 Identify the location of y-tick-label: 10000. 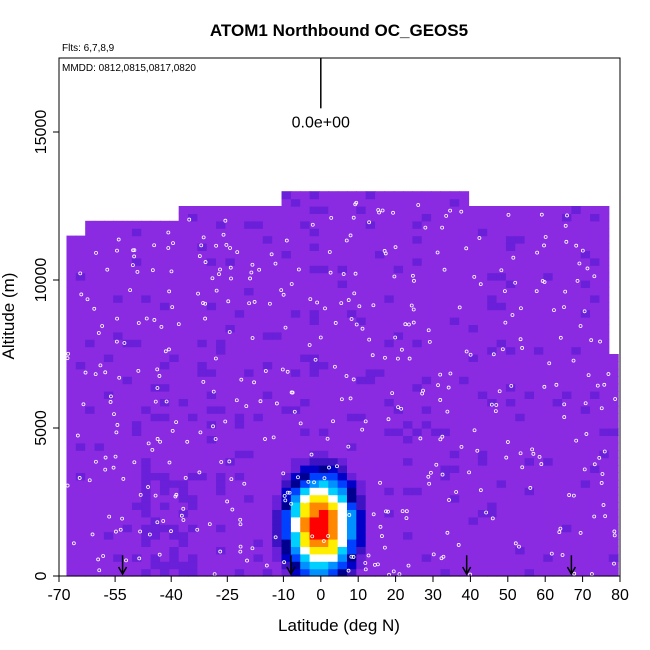
(41, 280).